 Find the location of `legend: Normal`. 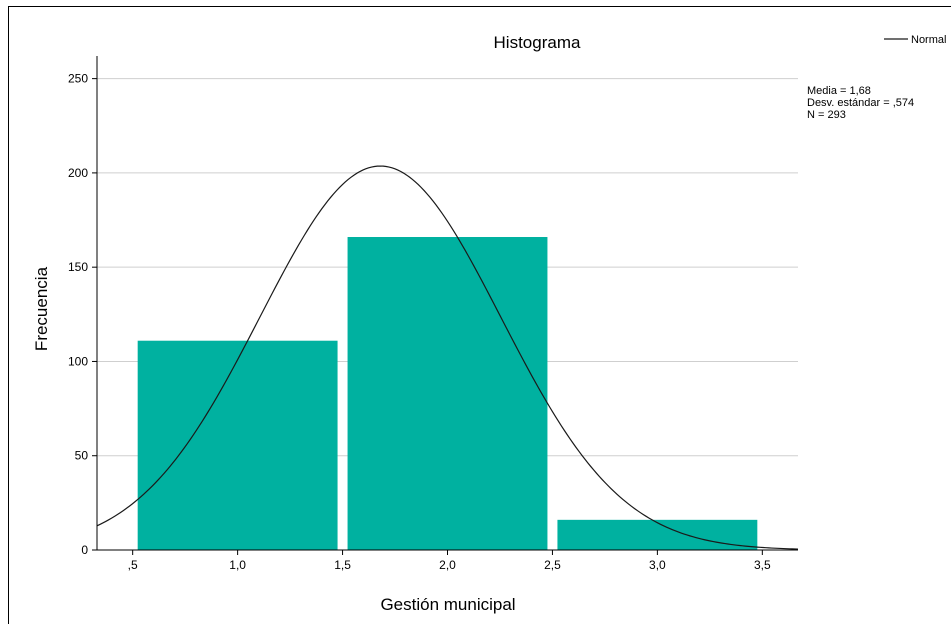

legend: Normal is located at coordinates (915, 40).